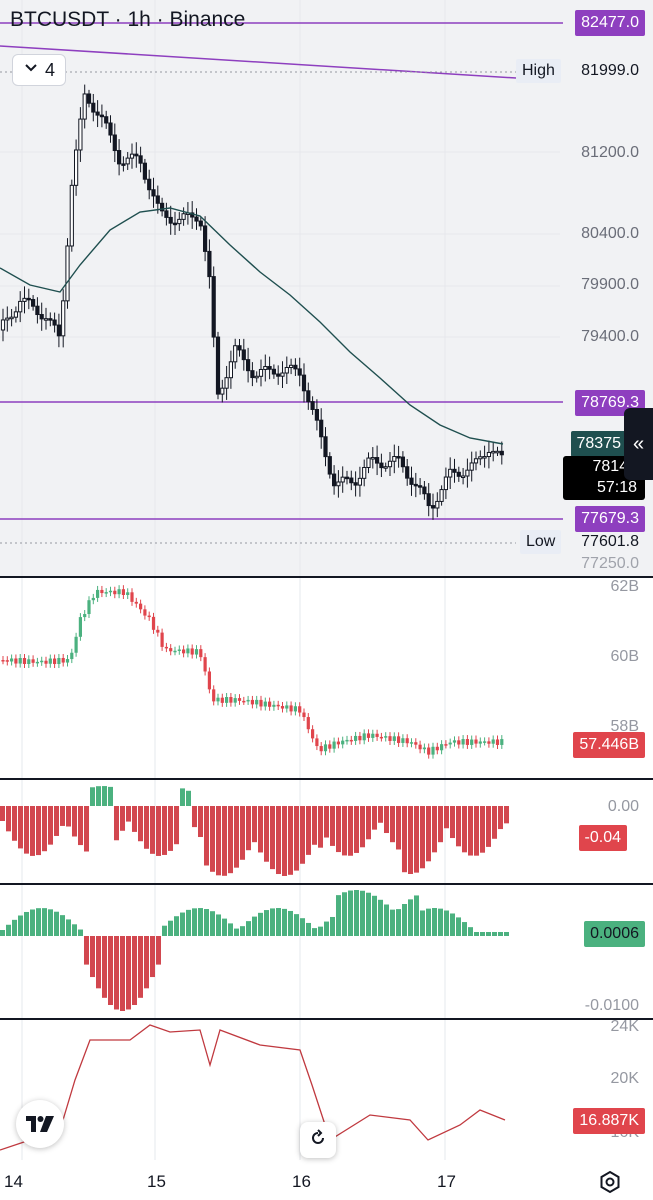 Image resolution: width=653 pixels, height=1200 pixels. What do you see at coordinates (610, 152) in the screenshot?
I see `price-tick: 81200.0` at bounding box center [610, 152].